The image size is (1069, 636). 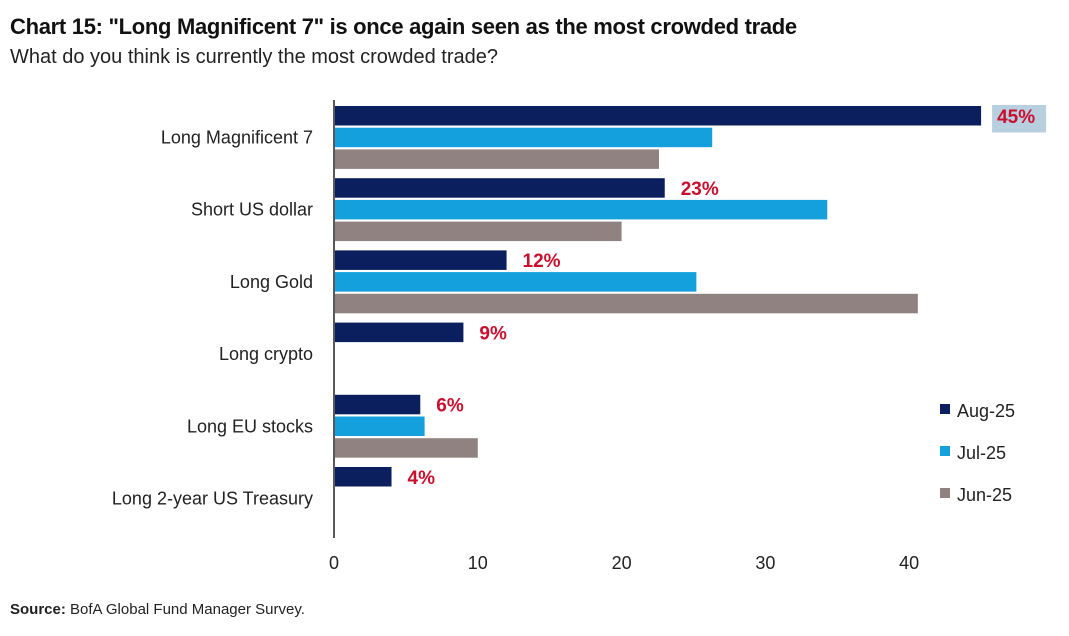 I want to click on data-label-highlight, so click(x=1019, y=119).